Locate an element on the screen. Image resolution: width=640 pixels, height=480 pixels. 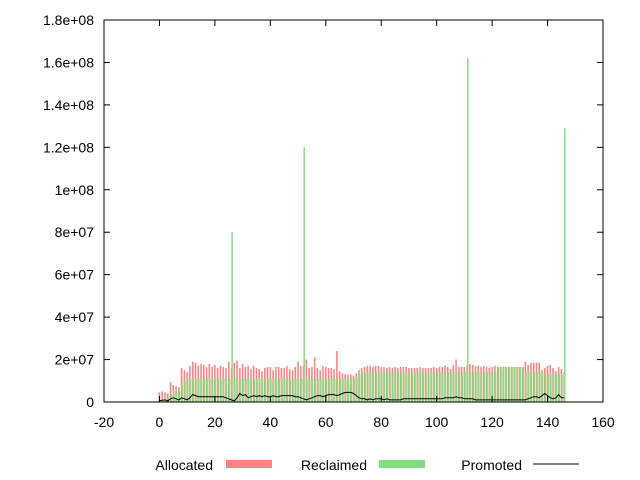
y-tick-label: 8e+07 is located at coordinates (75, 232).